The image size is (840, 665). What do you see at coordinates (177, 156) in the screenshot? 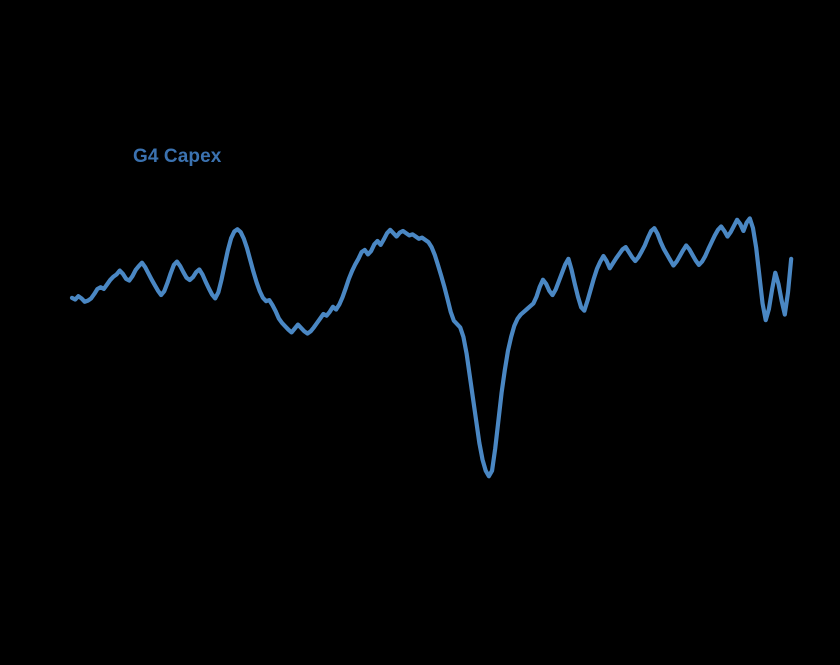
I see `series-label-g4-capex: G4 Capex` at bounding box center [177, 156].